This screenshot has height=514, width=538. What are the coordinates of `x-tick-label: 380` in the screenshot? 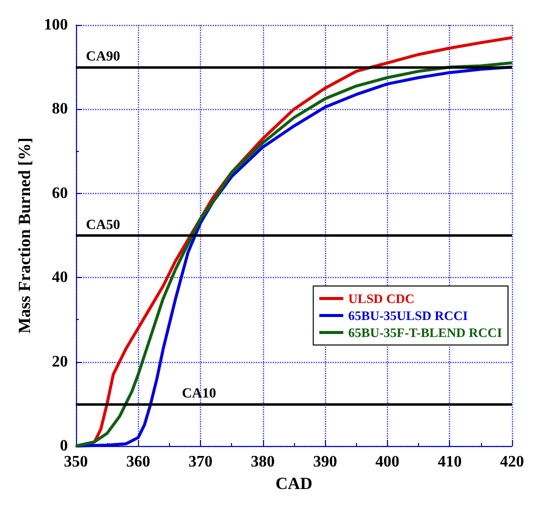 It's located at (262, 462).